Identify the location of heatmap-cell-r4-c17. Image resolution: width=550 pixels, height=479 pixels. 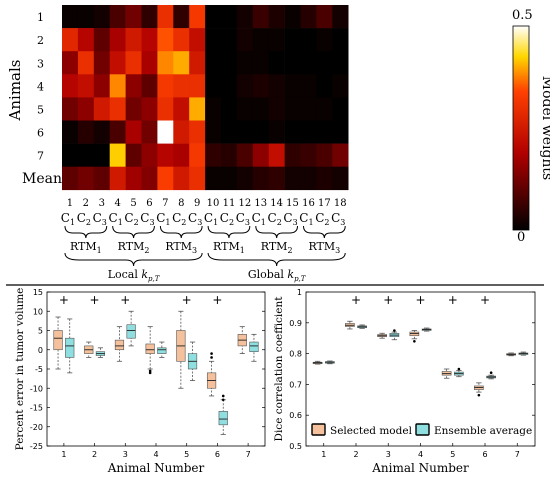
(324, 86).